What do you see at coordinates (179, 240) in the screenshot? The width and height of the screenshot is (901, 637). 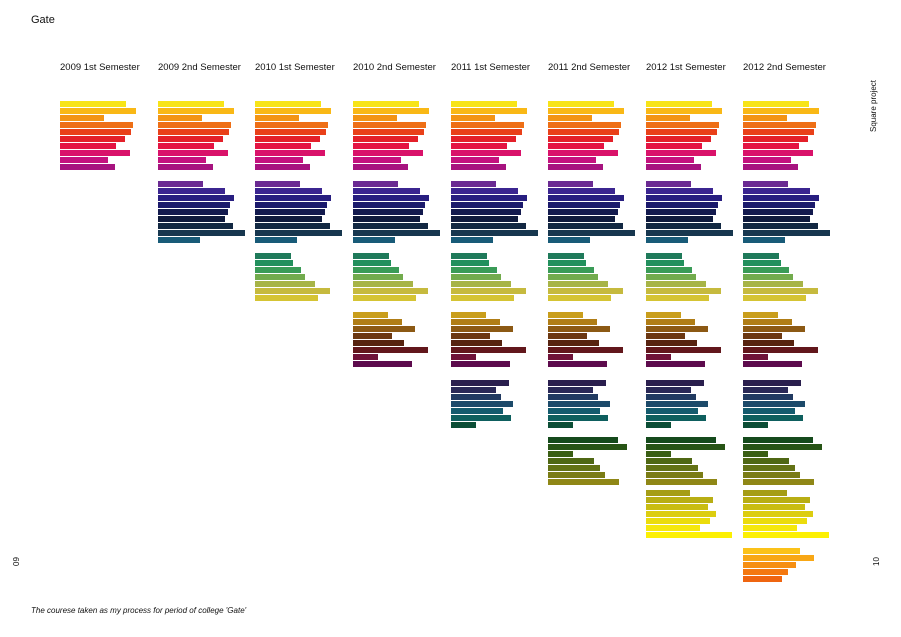 I see `bar-g1-c1-b8` at bounding box center [179, 240].